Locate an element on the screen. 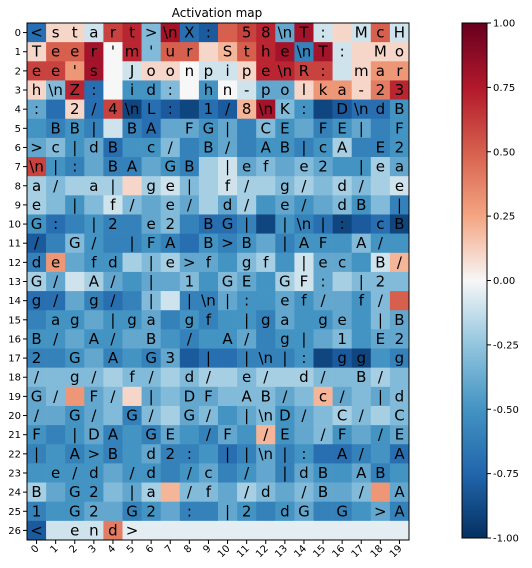 This screenshot has width=532, height=568. x-tick-label: 4 is located at coordinates (112, 549).